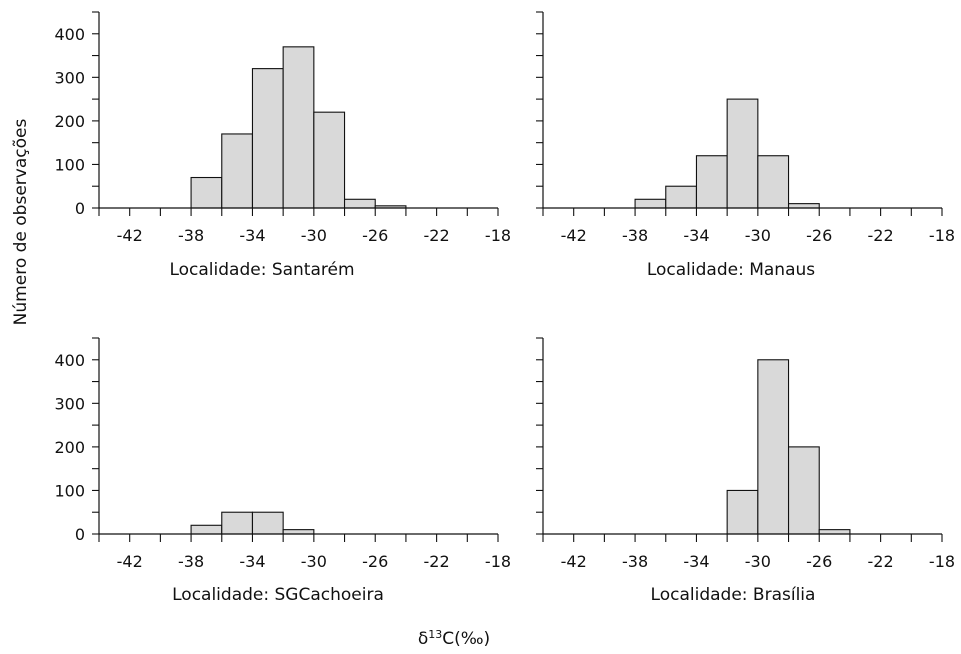 The height and width of the screenshot is (654, 961). I want to click on x-axis-title-sup: 13, so click(435, 634).